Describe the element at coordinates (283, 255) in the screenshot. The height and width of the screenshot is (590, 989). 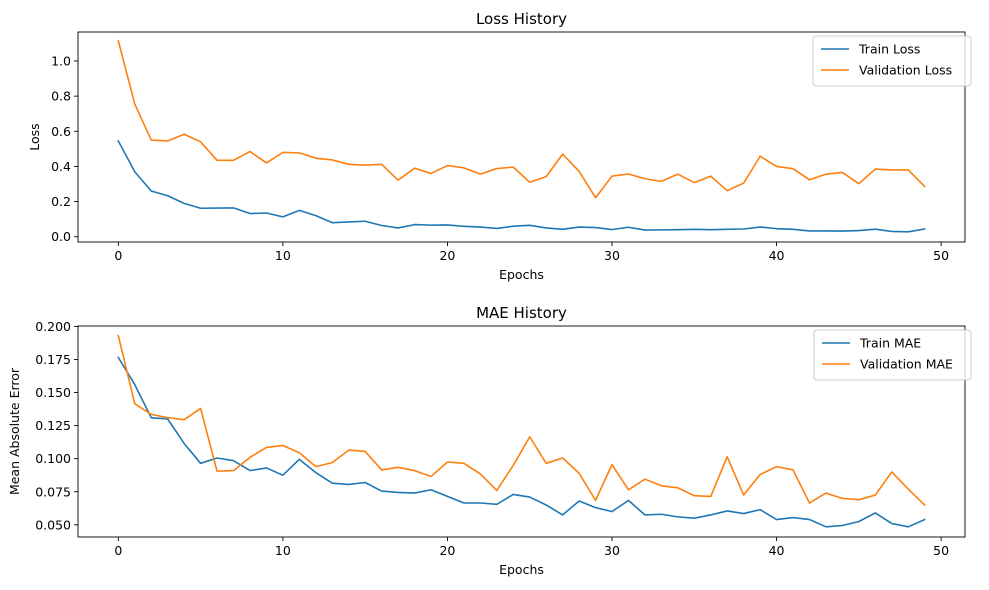
I see `loss-x-tick-label: 10` at that location.